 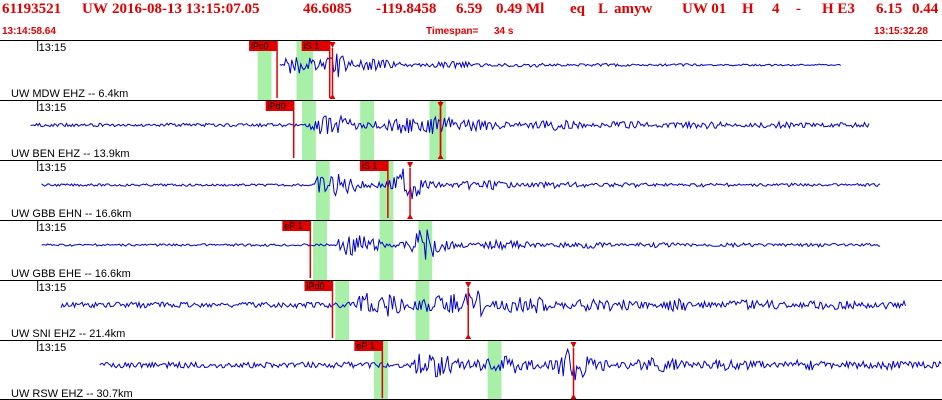 What do you see at coordinates (29, 31) in the screenshot?
I see `window-start-time: 13:14:58.64` at bounding box center [29, 31].